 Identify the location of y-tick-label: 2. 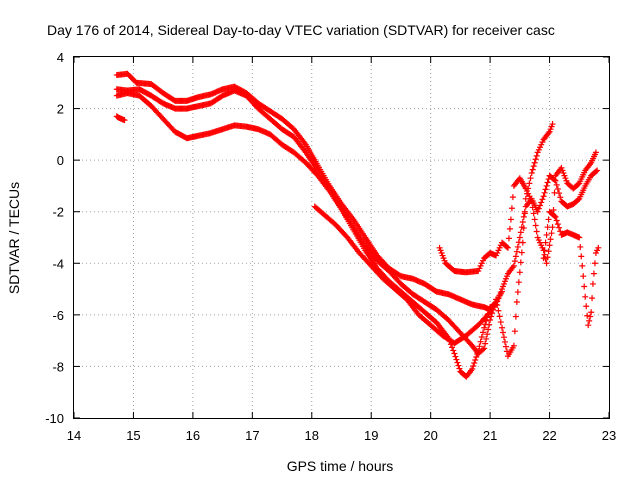
(60, 109).